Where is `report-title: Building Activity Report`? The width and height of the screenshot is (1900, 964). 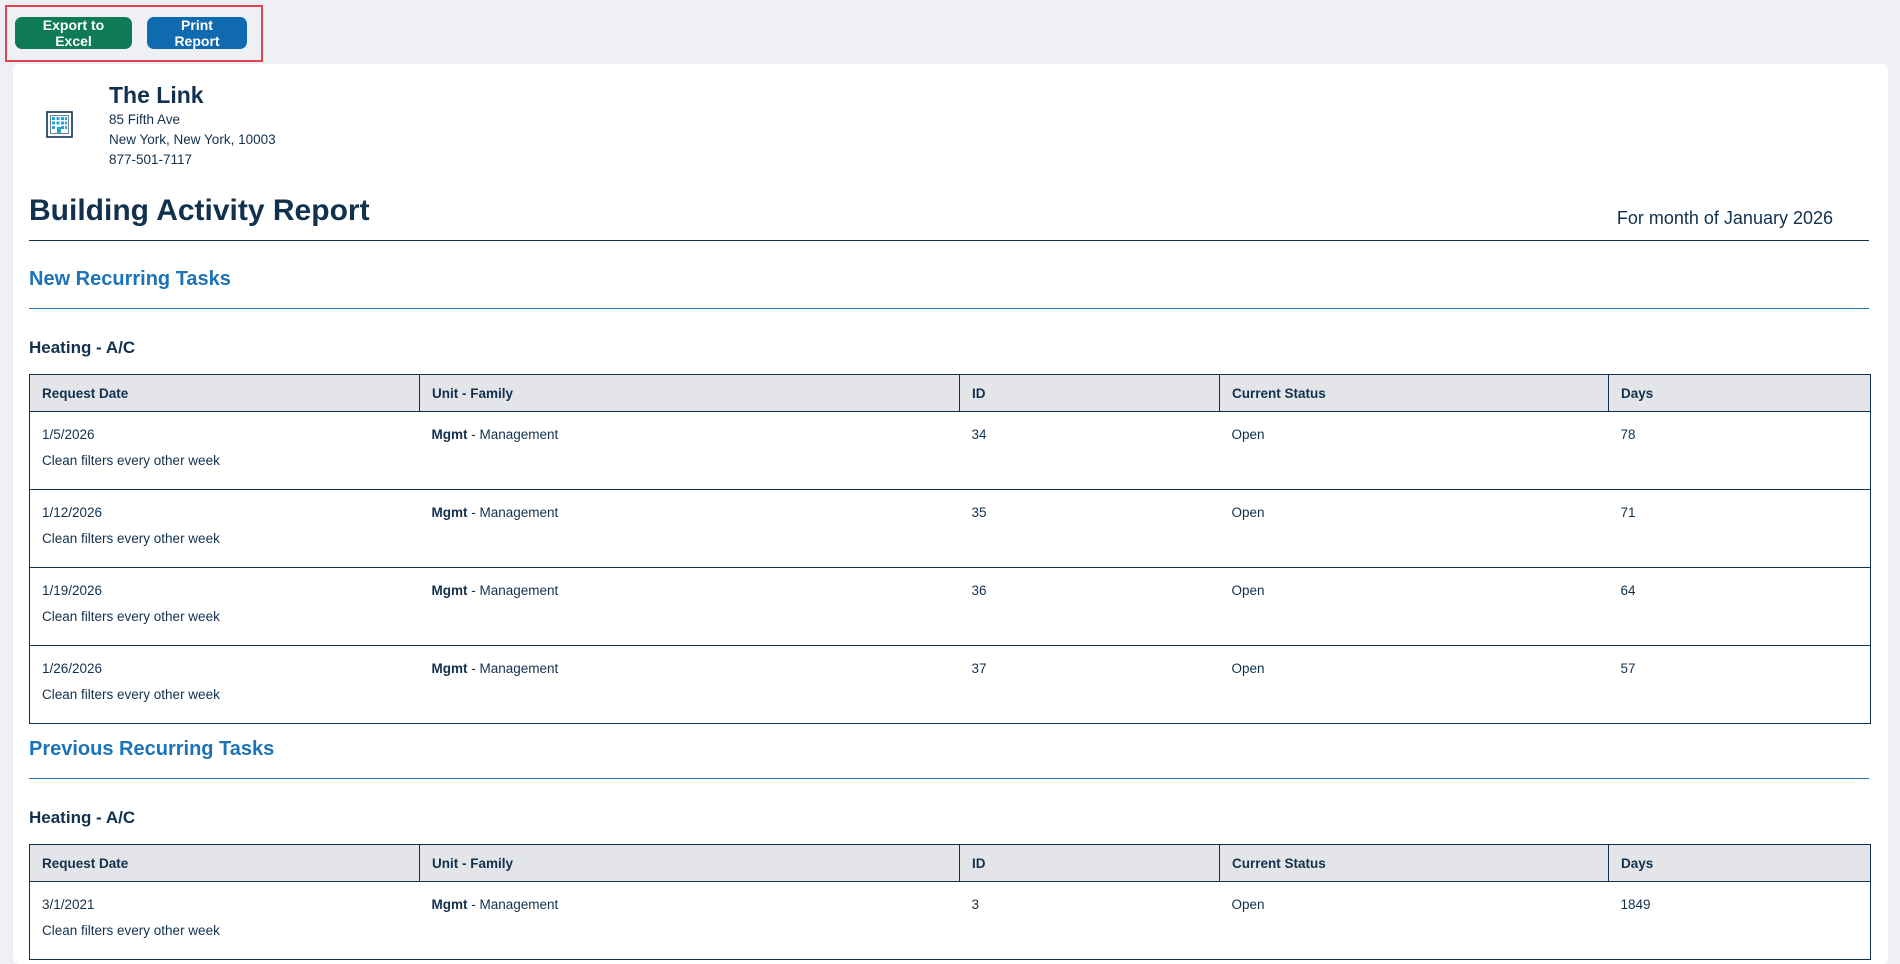 report-title: Building Activity Report is located at coordinates (199, 210).